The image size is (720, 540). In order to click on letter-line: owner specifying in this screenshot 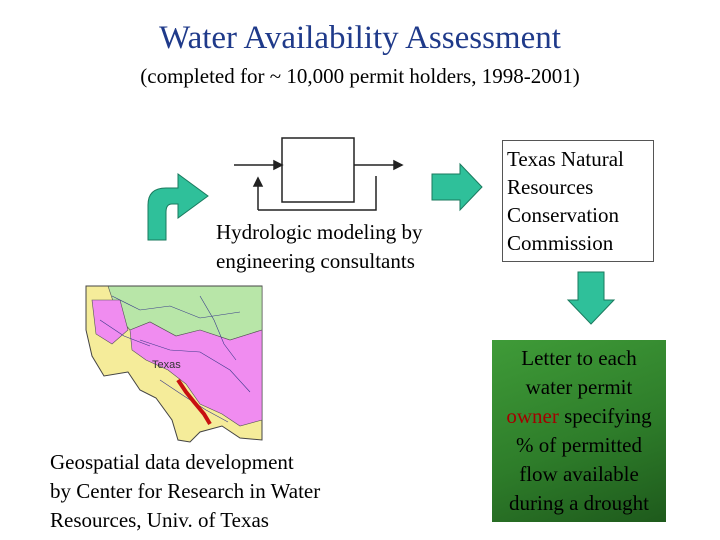, I will do `click(579, 416)`.